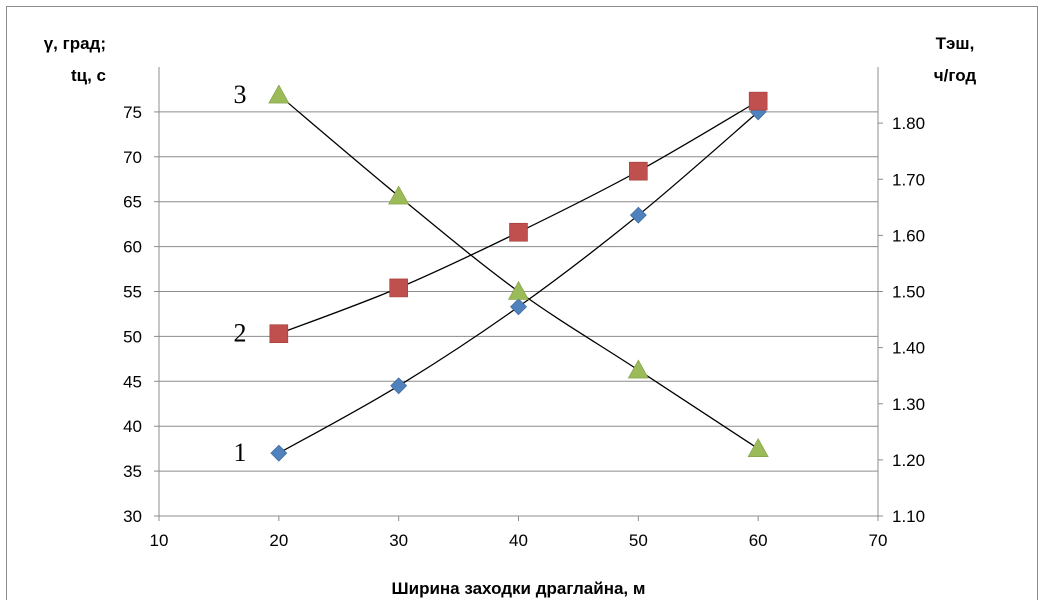 Image resolution: width=1044 pixels, height=601 pixels. Describe the element at coordinates (240, 333) in the screenshot. I see `curve-label-2: 2` at that location.